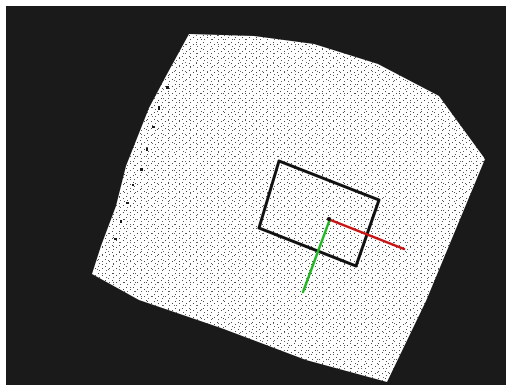  Describe the element at coordinates (319, 213) in the screenshot. I see `plane-hole-outline` at that location.